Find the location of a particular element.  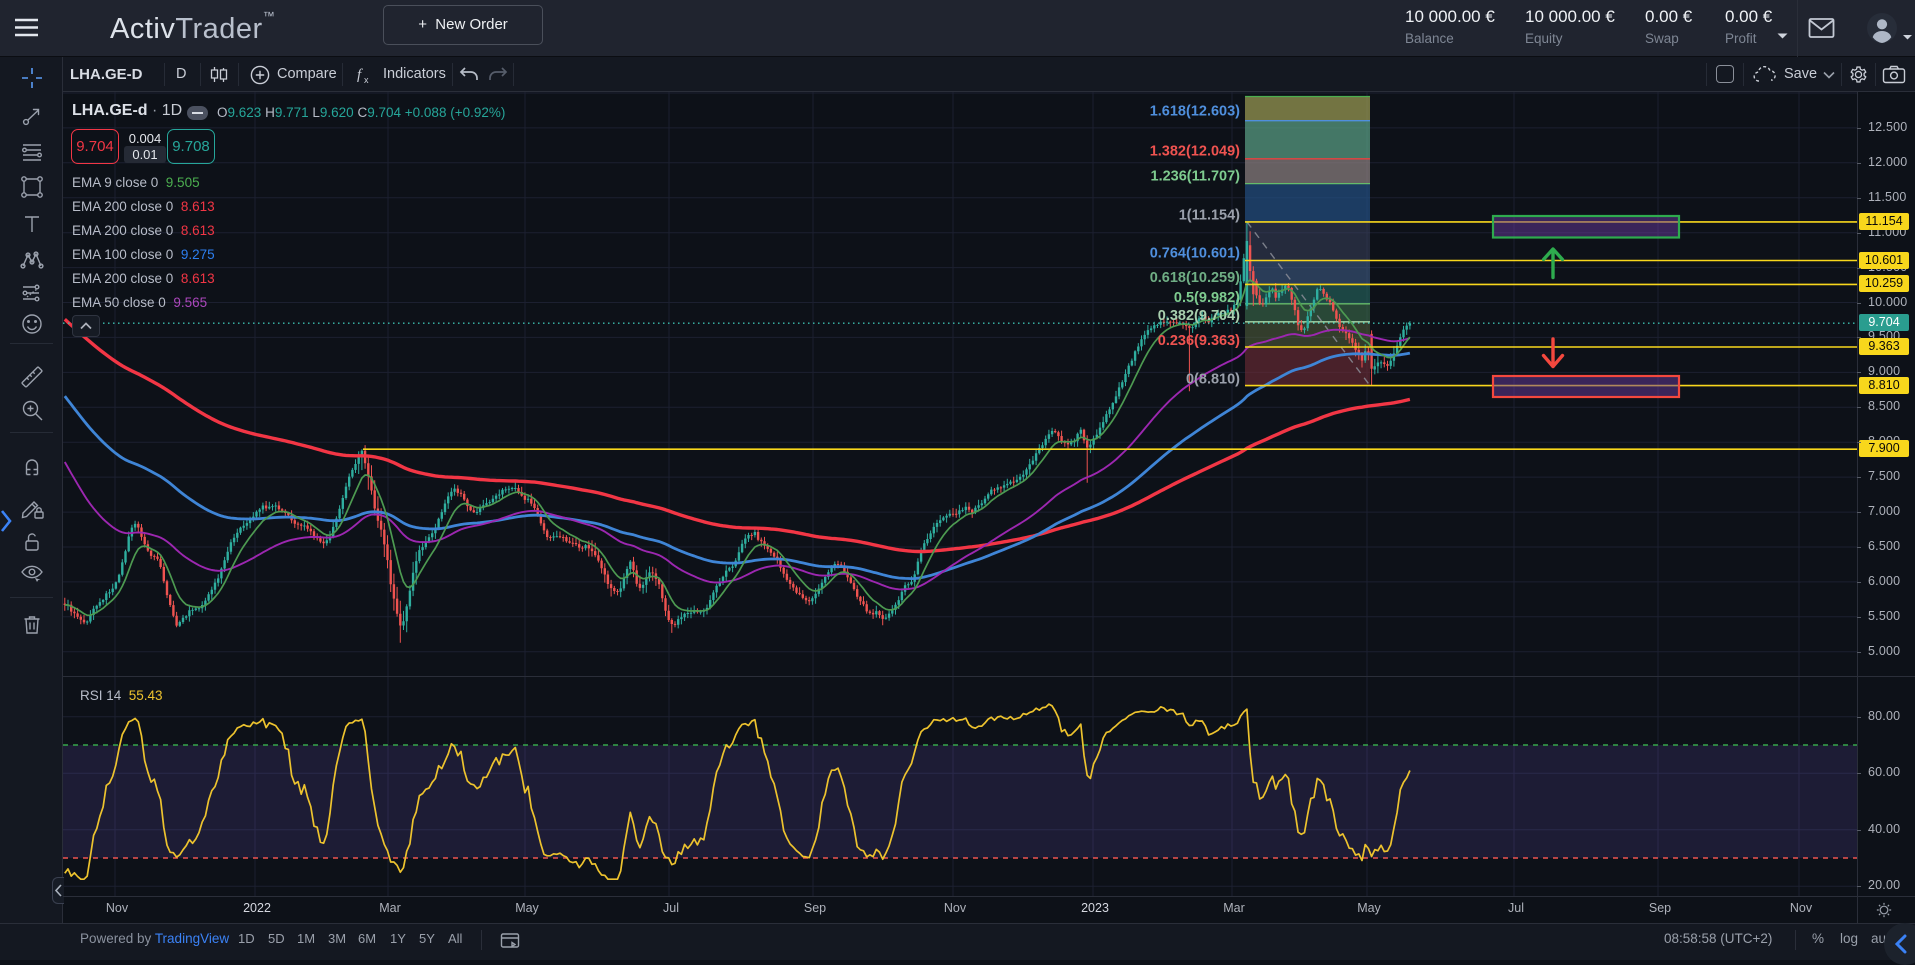

svg-text: 1.382(12.049) is located at coordinates (1195, 152).